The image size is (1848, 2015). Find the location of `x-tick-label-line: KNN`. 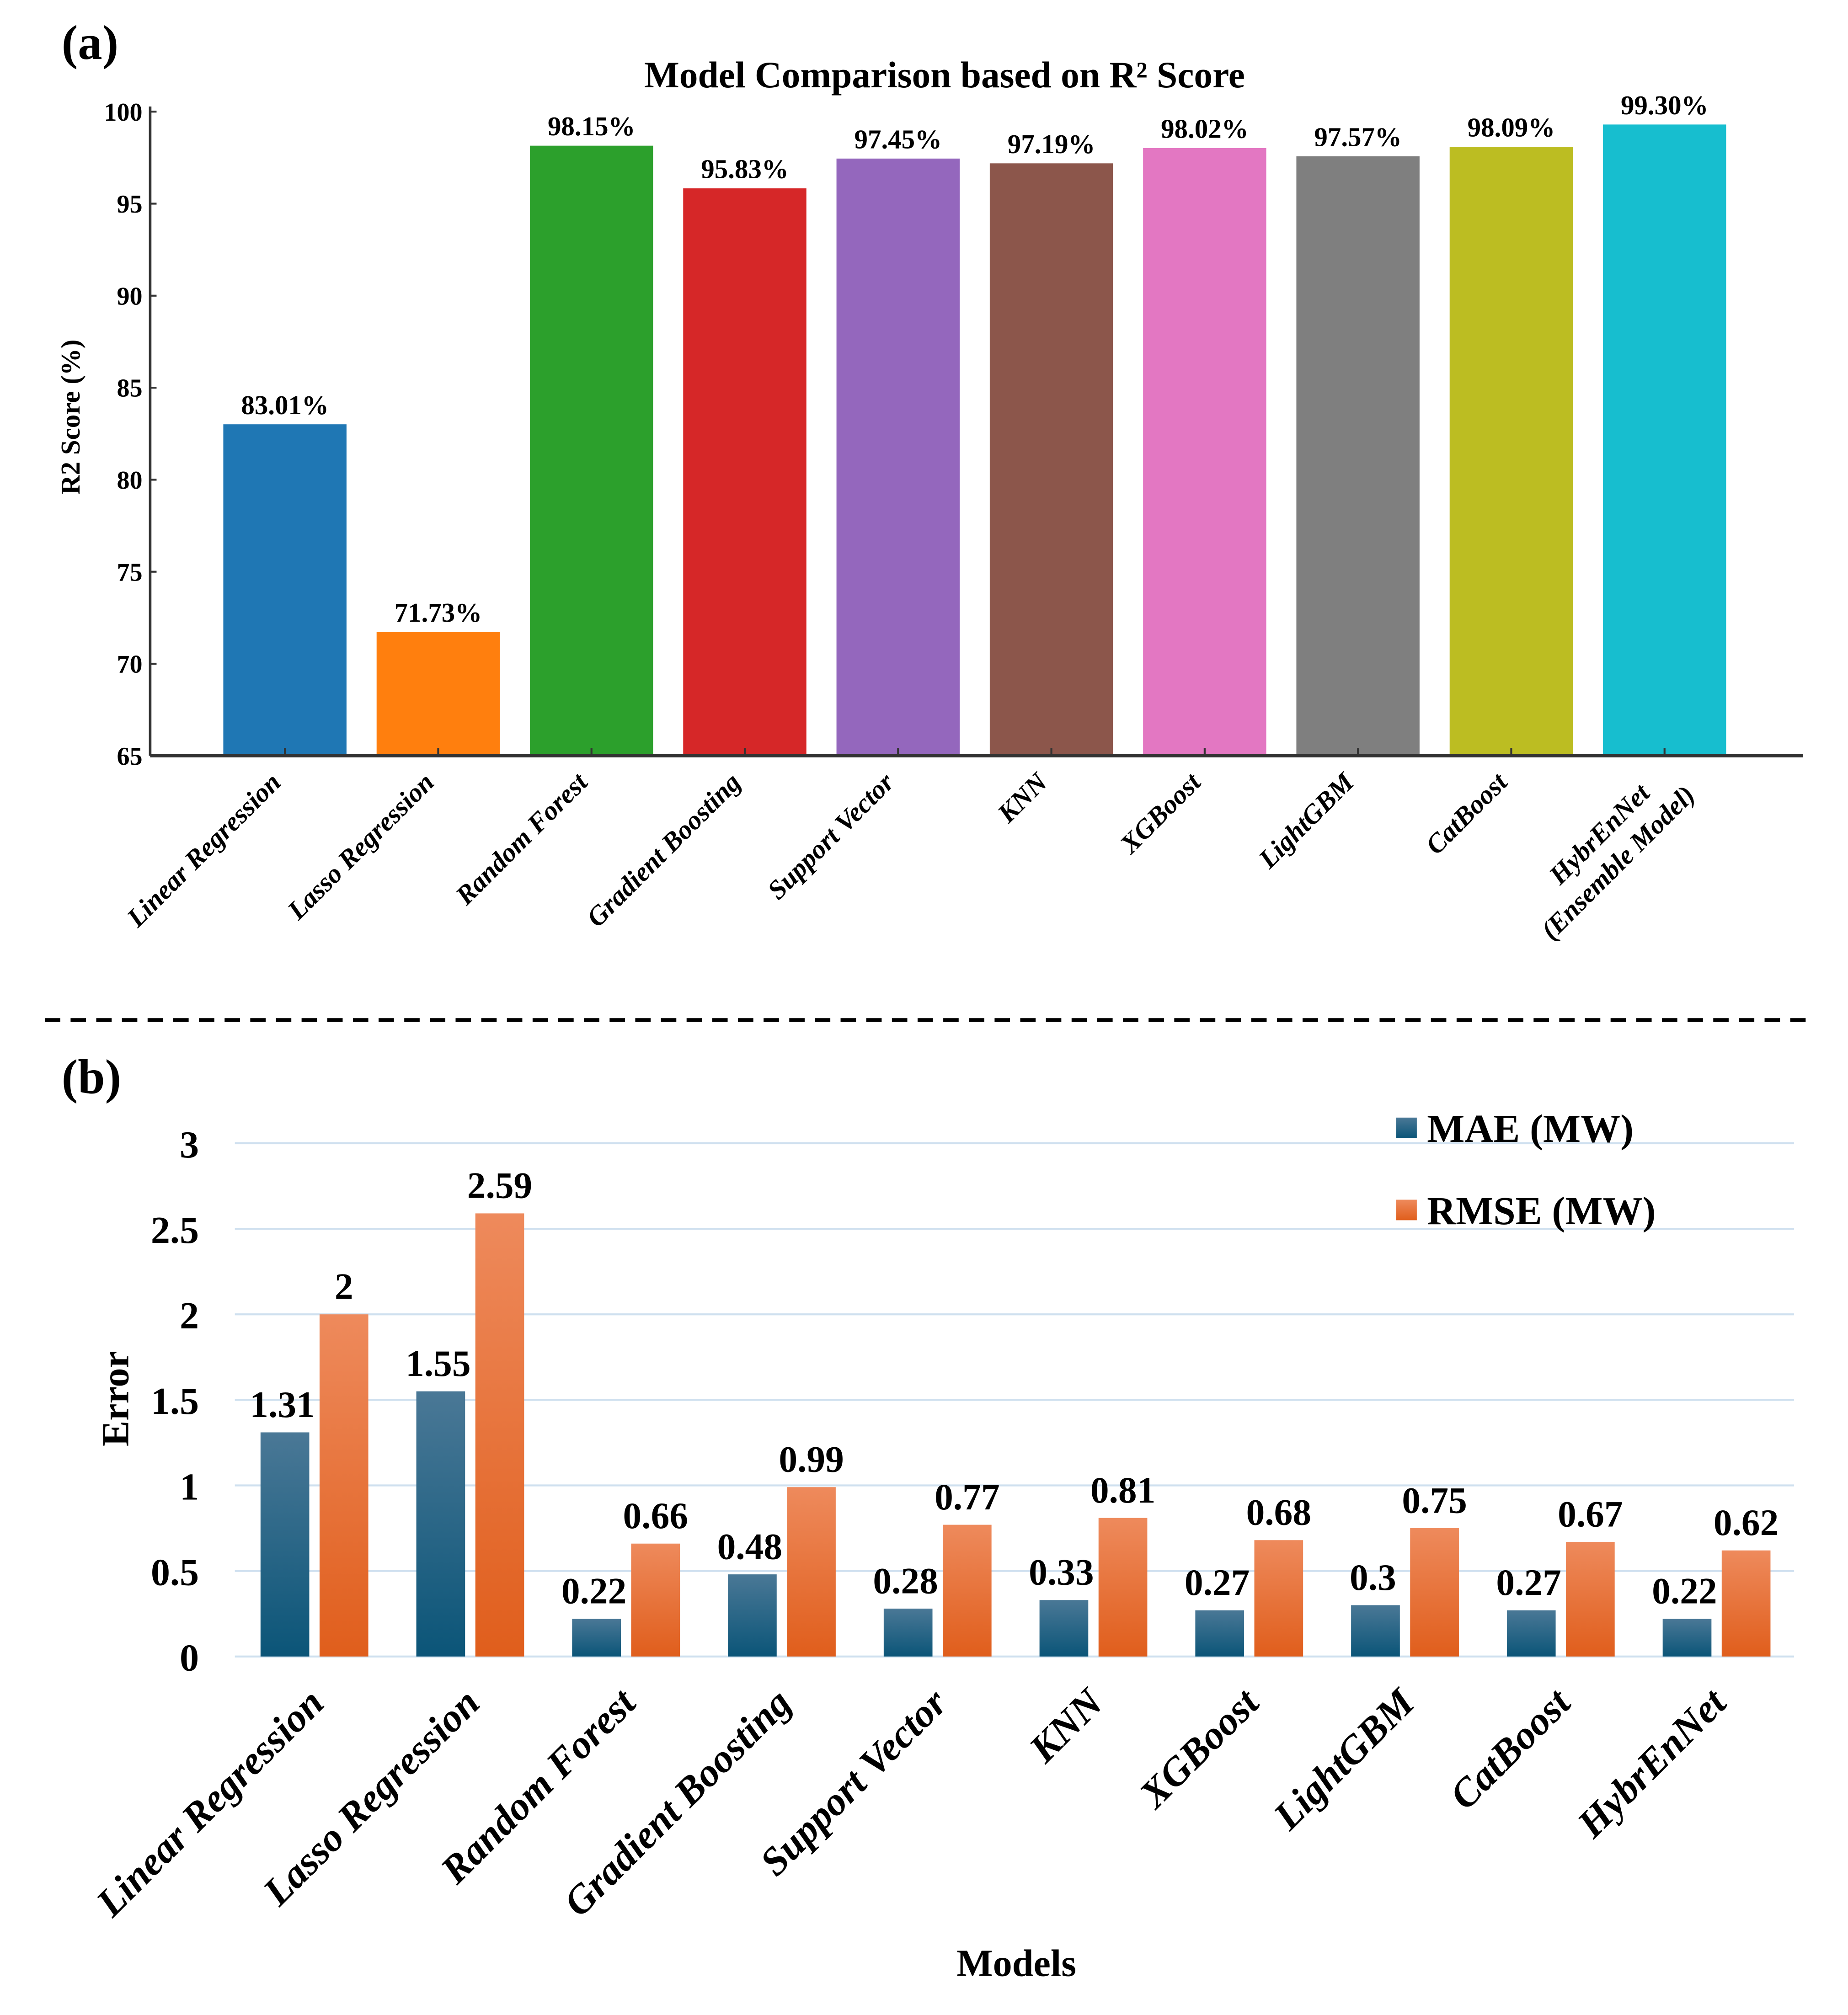

x-tick-label-line: KNN is located at coordinates (1023, 797).